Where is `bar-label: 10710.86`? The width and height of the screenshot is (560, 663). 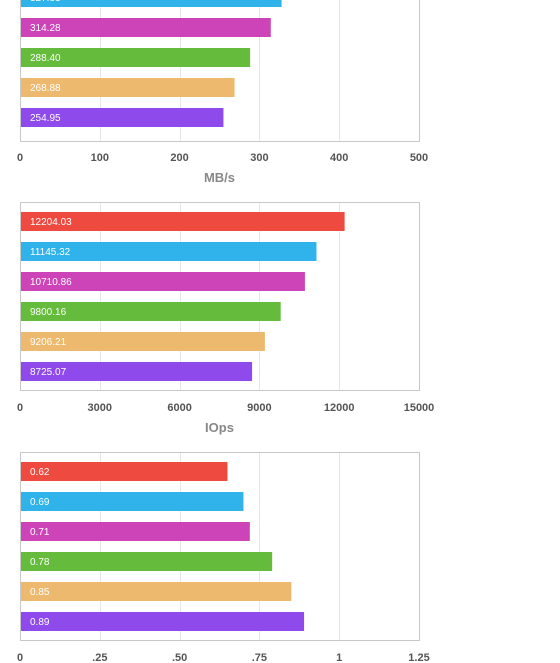
bar-label: 10710.86 is located at coordinates (51, 282).